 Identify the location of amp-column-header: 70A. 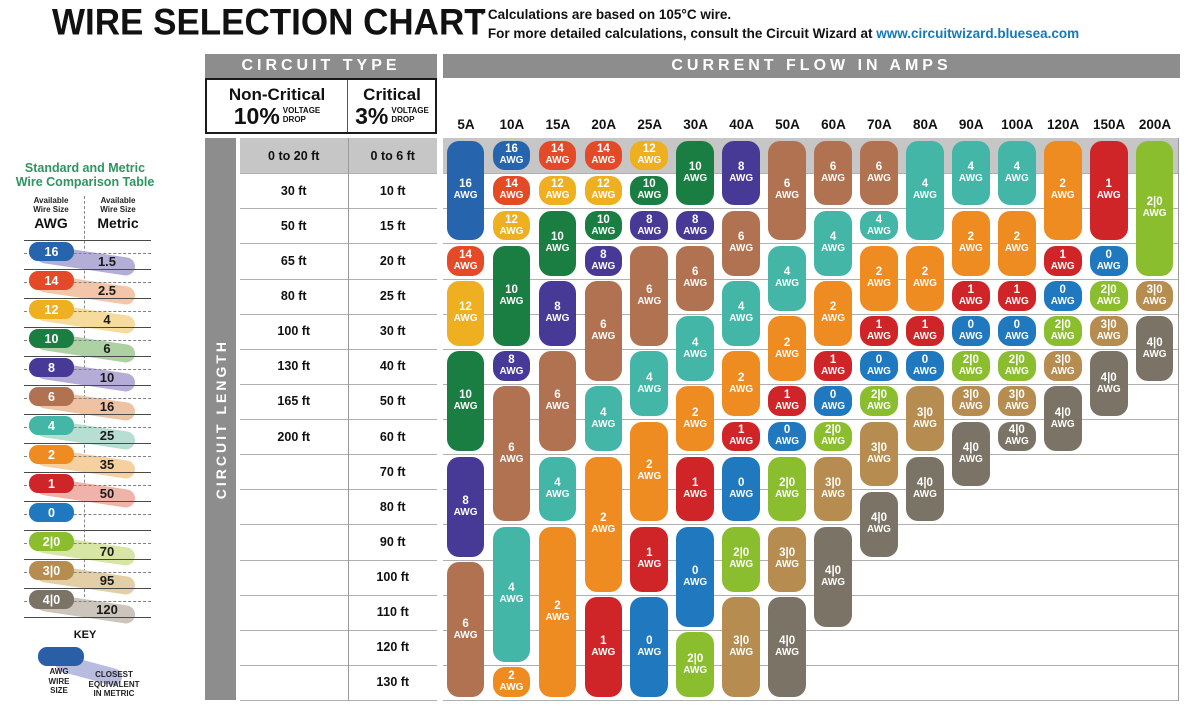
(879, 124).